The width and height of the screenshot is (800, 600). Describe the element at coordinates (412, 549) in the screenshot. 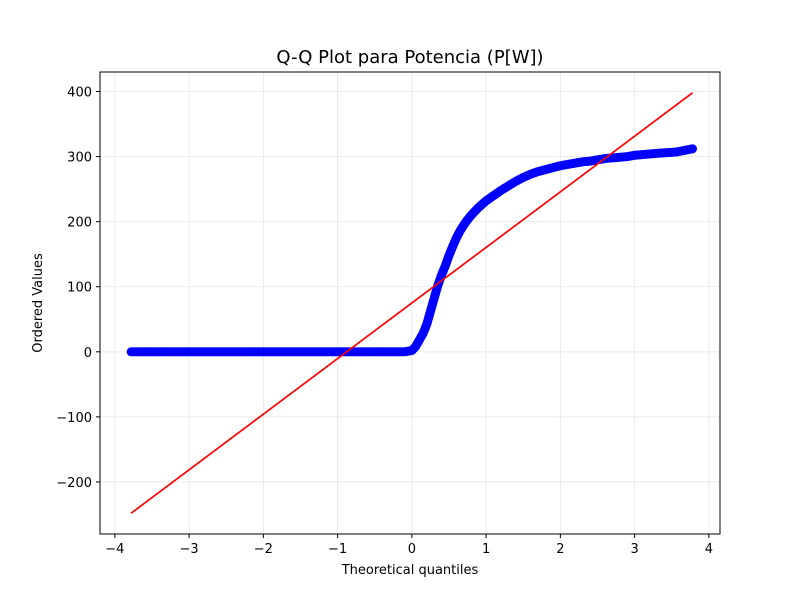

I see `x-tick-label: 0` at that location.